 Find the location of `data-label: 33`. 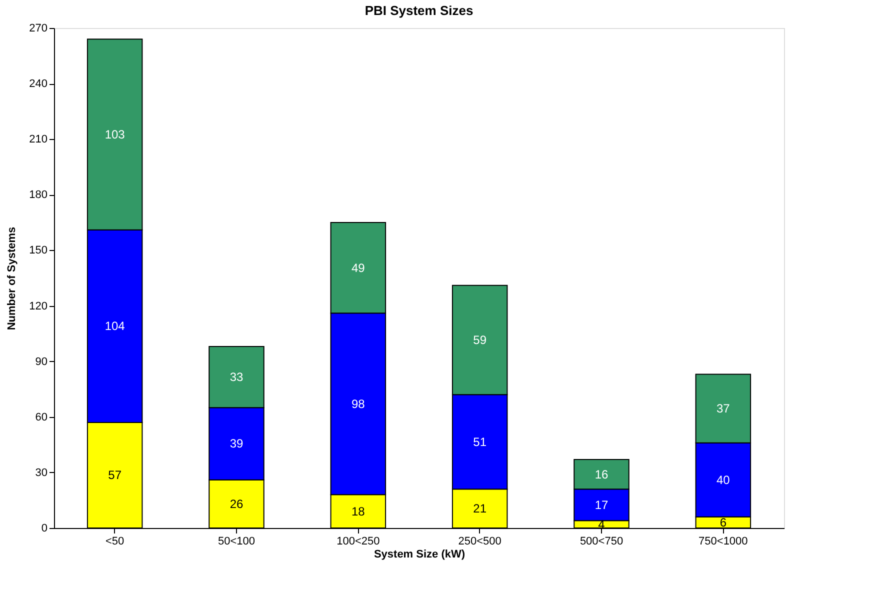

data-label: 33 is located at coordinates (237, 377).